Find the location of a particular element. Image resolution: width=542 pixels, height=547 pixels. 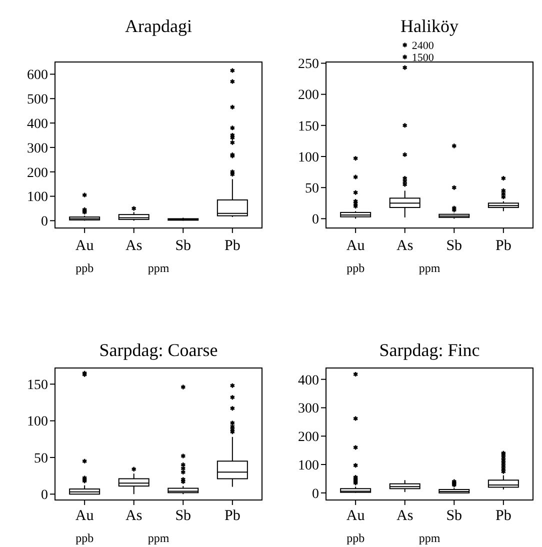

y-tick-label: 600 is located at coordinates (37, 76).